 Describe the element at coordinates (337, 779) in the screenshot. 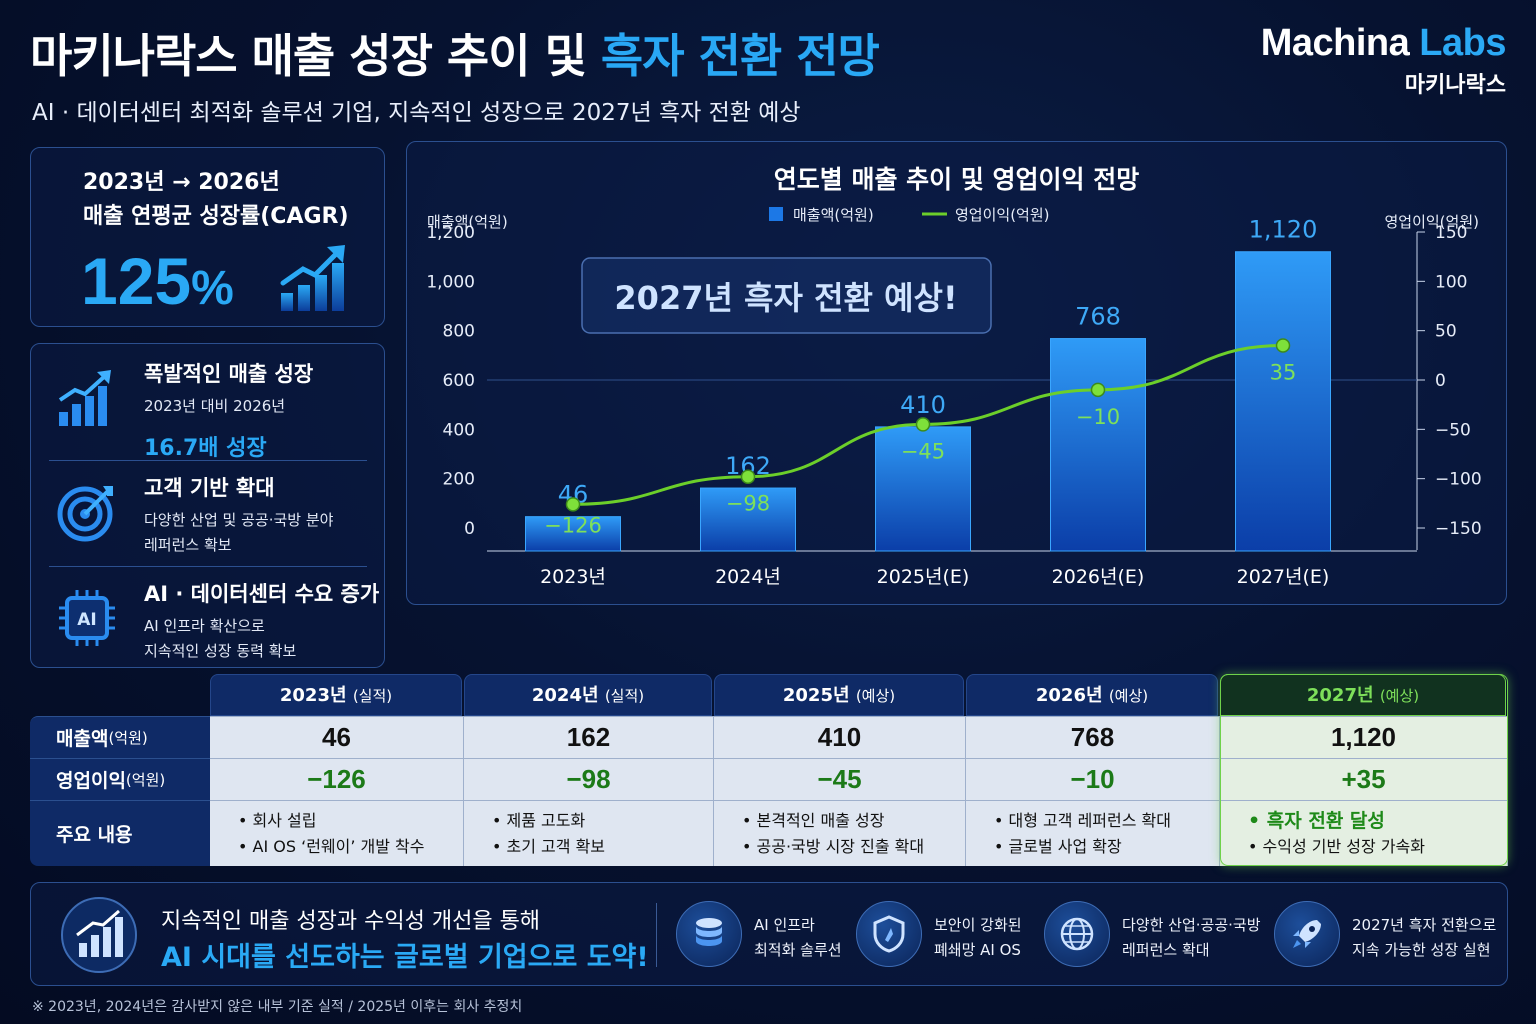

I see `profit-cell: −126` at that location.